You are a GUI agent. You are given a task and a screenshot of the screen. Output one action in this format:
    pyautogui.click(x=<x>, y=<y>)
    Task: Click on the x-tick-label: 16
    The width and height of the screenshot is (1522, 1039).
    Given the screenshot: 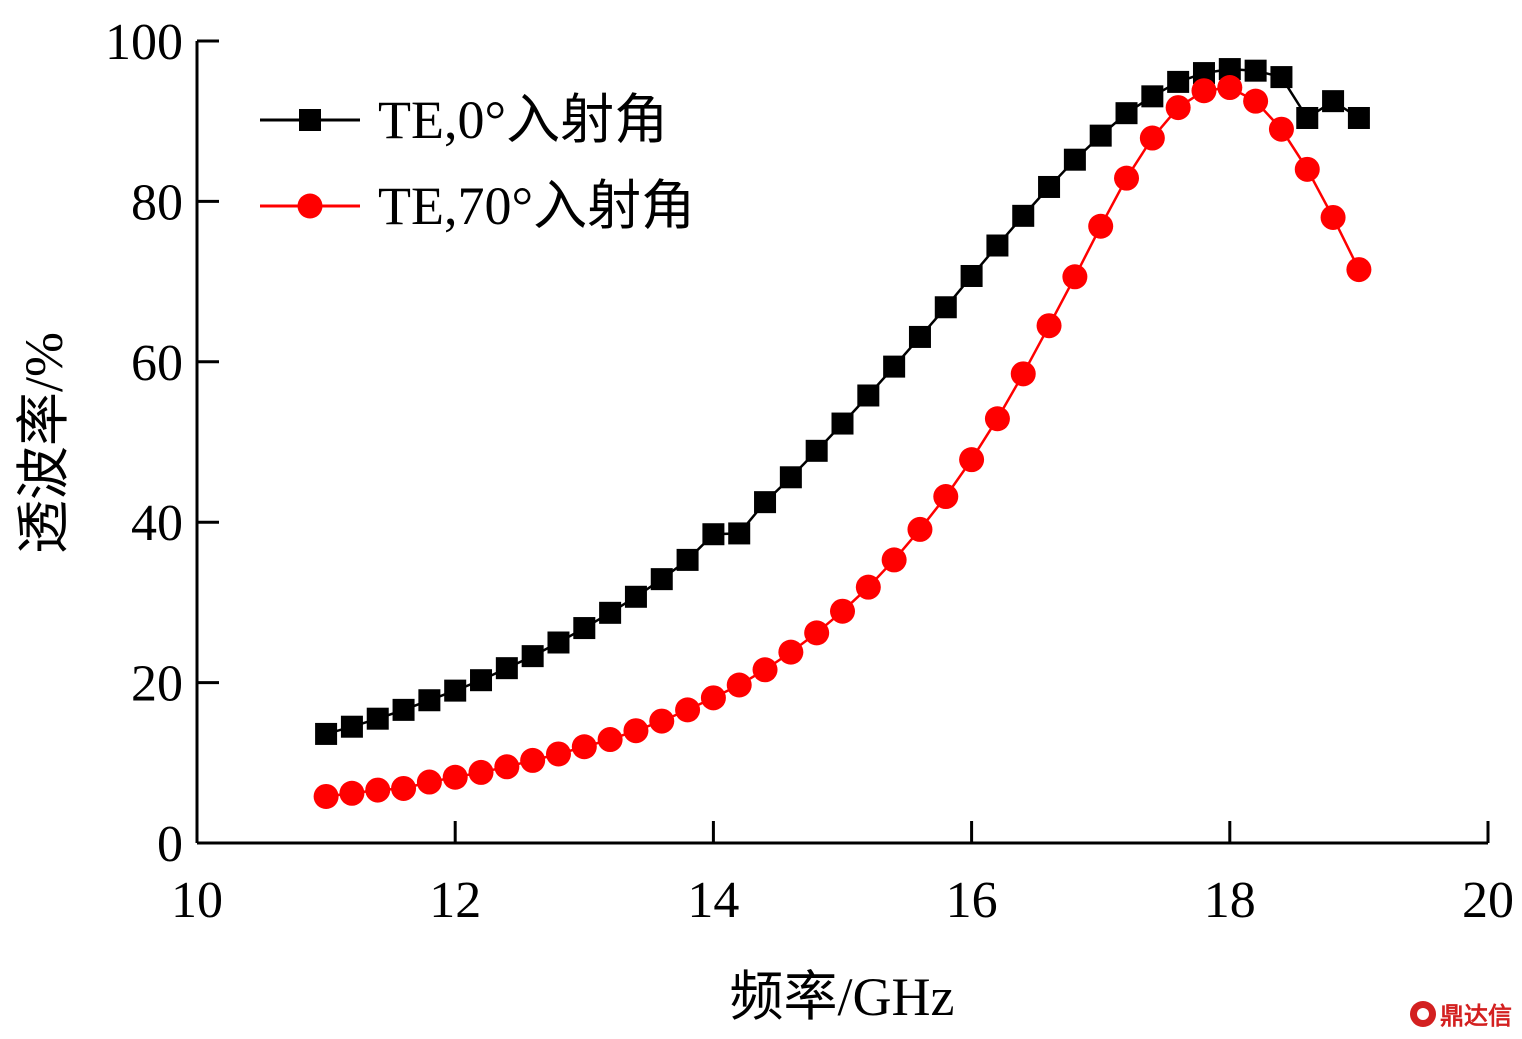 What is the action you would take?
    pyautogui.click(x=972, y=900)
    